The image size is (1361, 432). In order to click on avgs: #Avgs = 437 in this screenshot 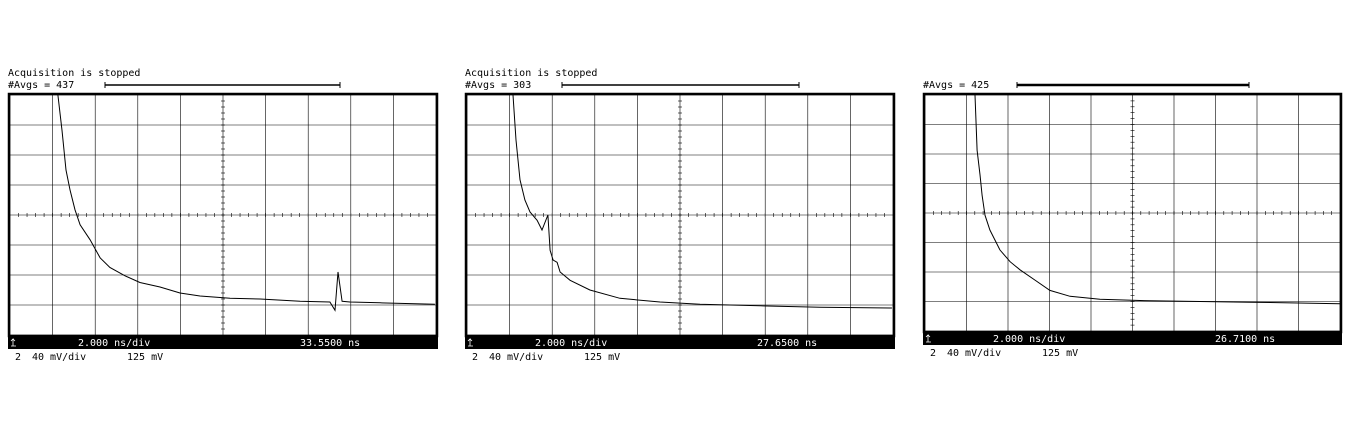, I will do `click(41, 85)`.